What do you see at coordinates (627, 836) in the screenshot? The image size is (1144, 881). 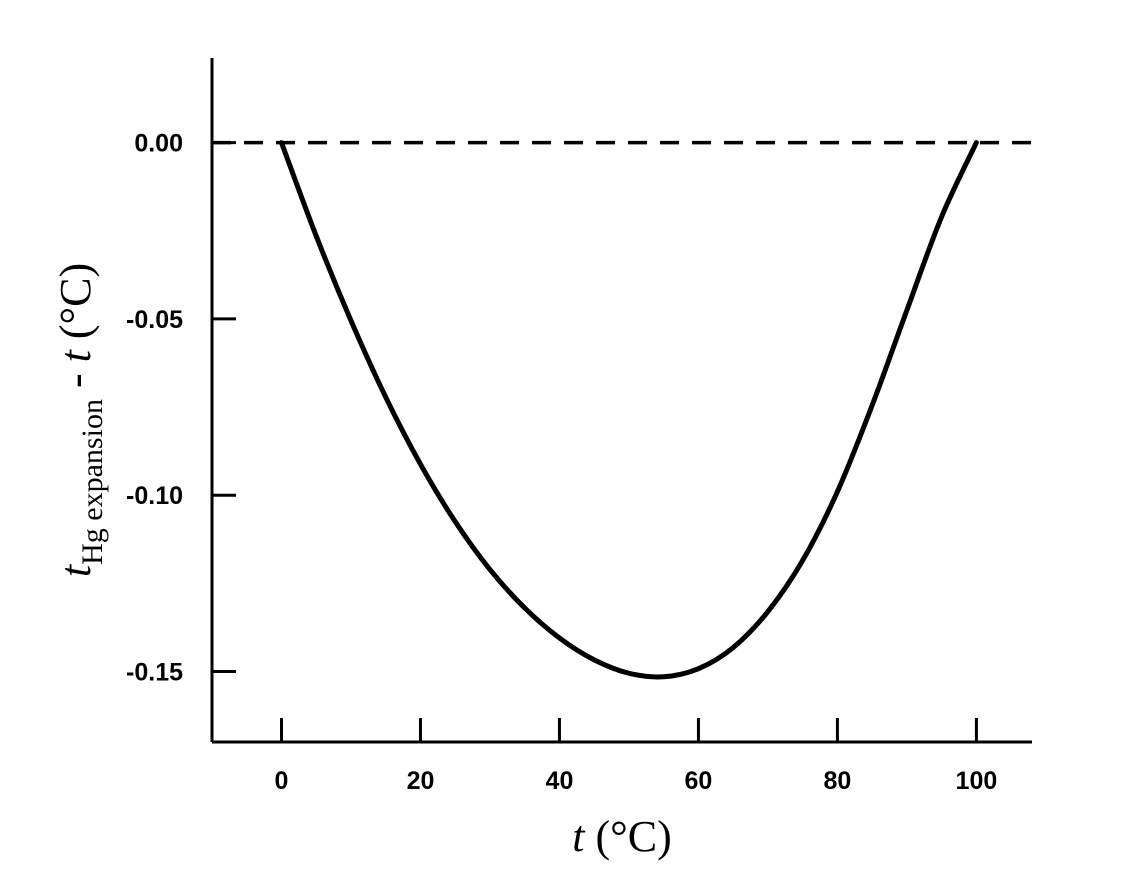 I see `x-axis-unit: (°C)` at bounding box center [627, 836].